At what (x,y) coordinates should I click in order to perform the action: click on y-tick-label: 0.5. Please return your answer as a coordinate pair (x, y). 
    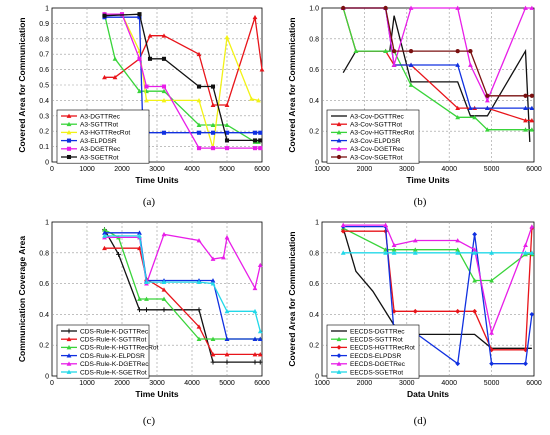
    Looking at the image, I should click on (44, 86).